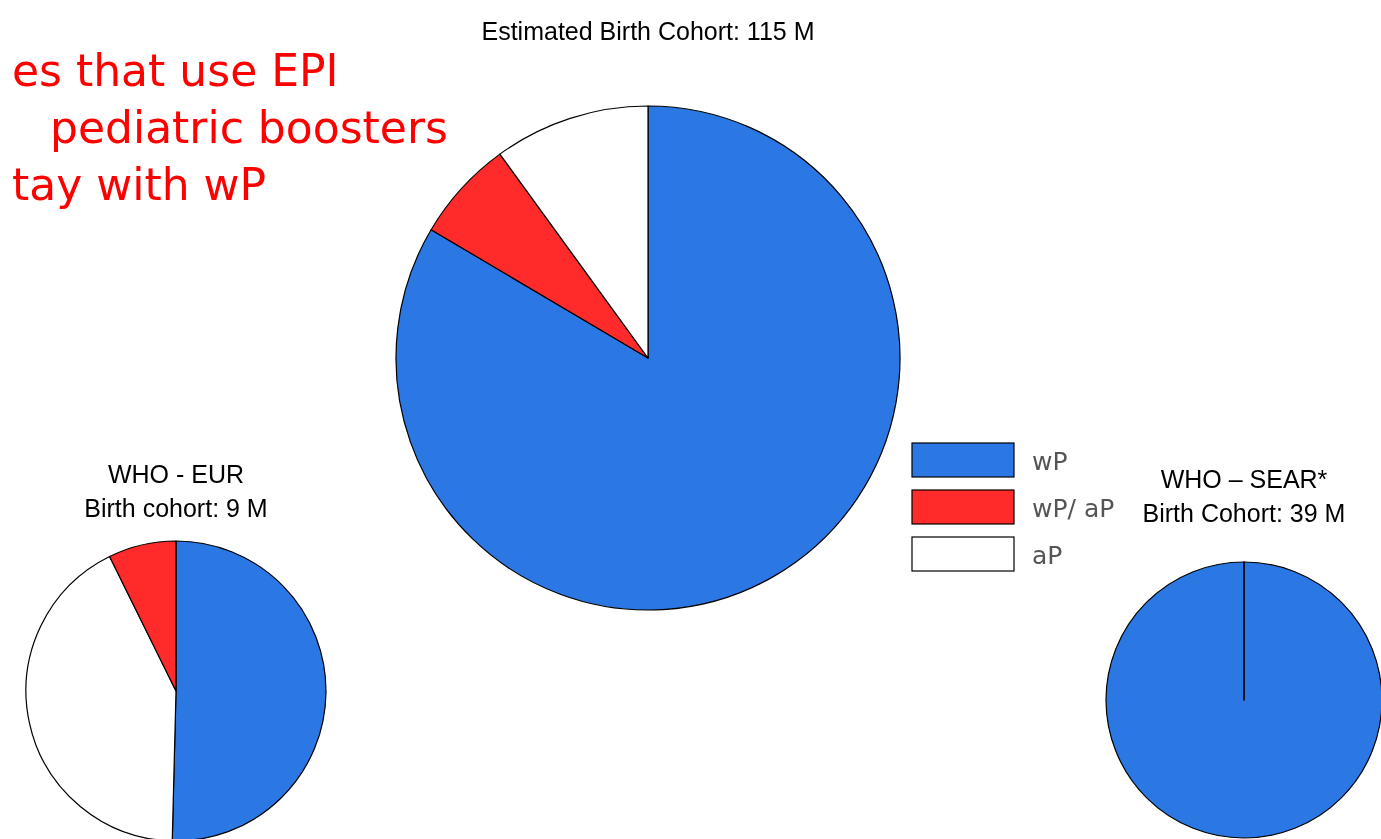 This screenshot has width=1381, height=839. I want to click on text: pediatric boosters, so click(249, 127).